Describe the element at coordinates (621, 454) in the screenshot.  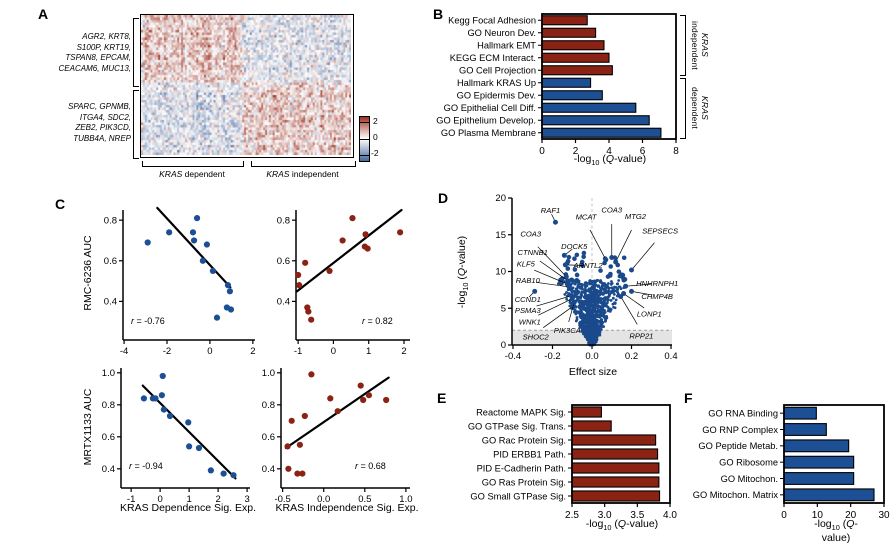
I see `plot-box` at that location.